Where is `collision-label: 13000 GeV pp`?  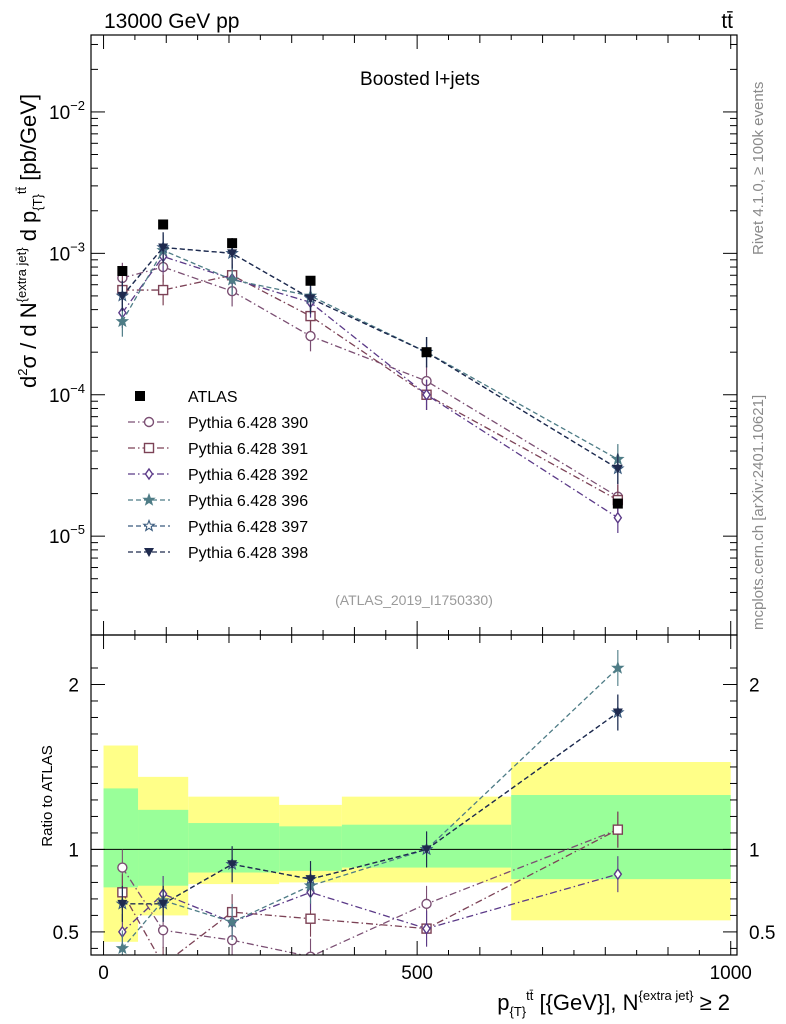 collision-label: 13000 GeV pp is located at coordinates (171, 21).